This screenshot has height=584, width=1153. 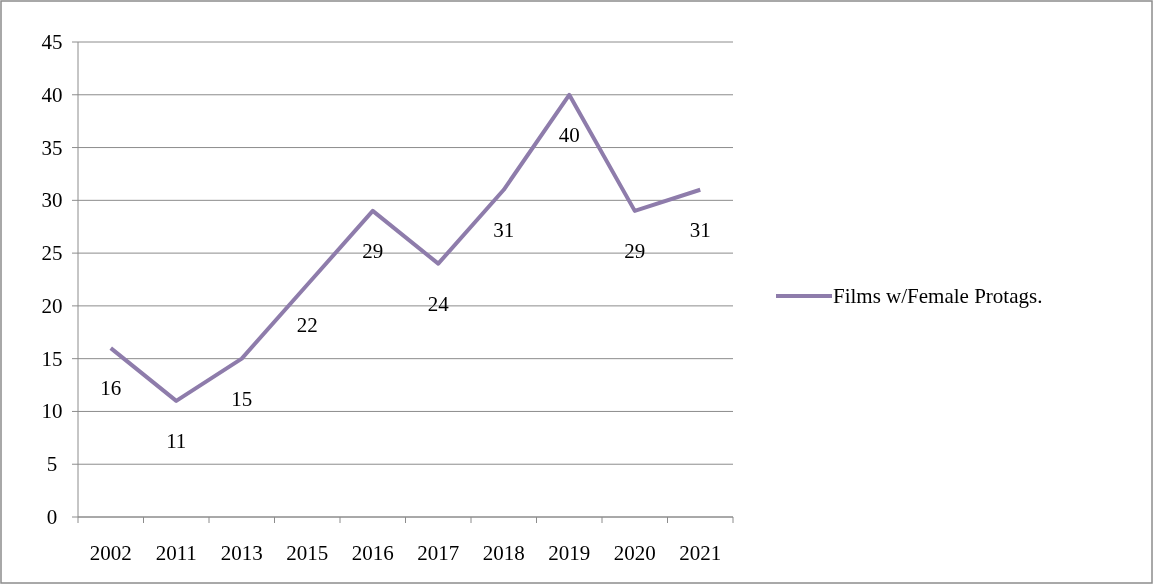 I want to click on x-tick-label: 2015, so click(x=307, y=553).